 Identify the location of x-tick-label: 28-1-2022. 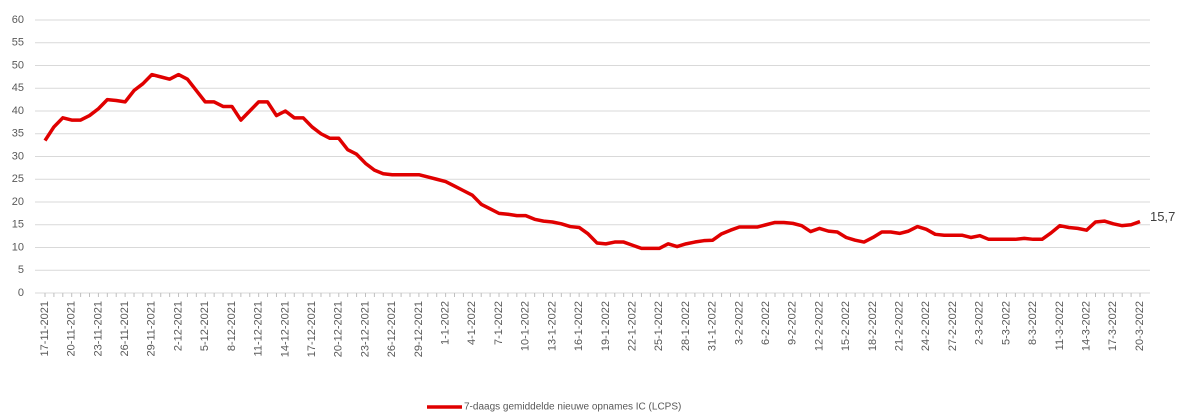
(686, 326).